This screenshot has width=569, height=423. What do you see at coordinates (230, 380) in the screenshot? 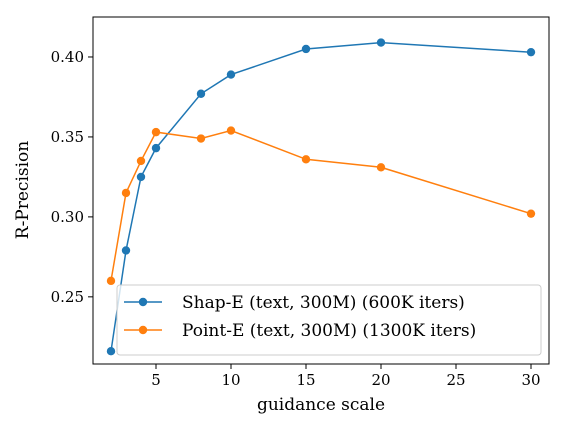
I see `x-tick-label: 10` at bounding box center [230, 380].